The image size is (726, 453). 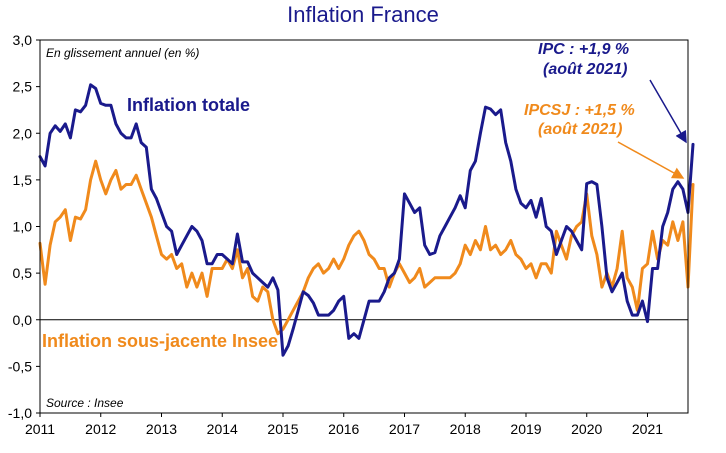 I want to click on y-tick-label: -0,5, so click(x=20, y=366).